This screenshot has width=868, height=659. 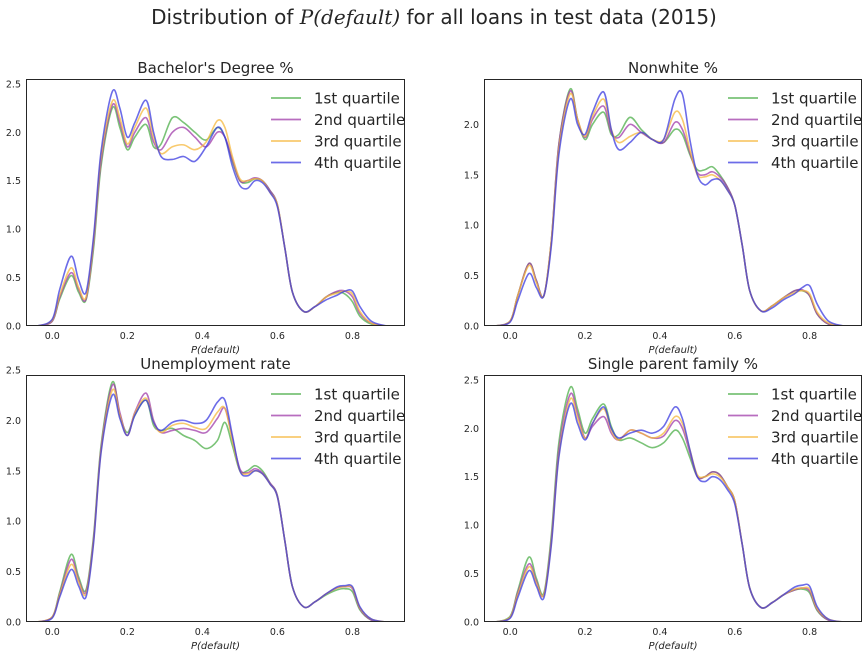 I want to click on figure-title-after: for all loans in test data (2015), so click(x=558, y=17).